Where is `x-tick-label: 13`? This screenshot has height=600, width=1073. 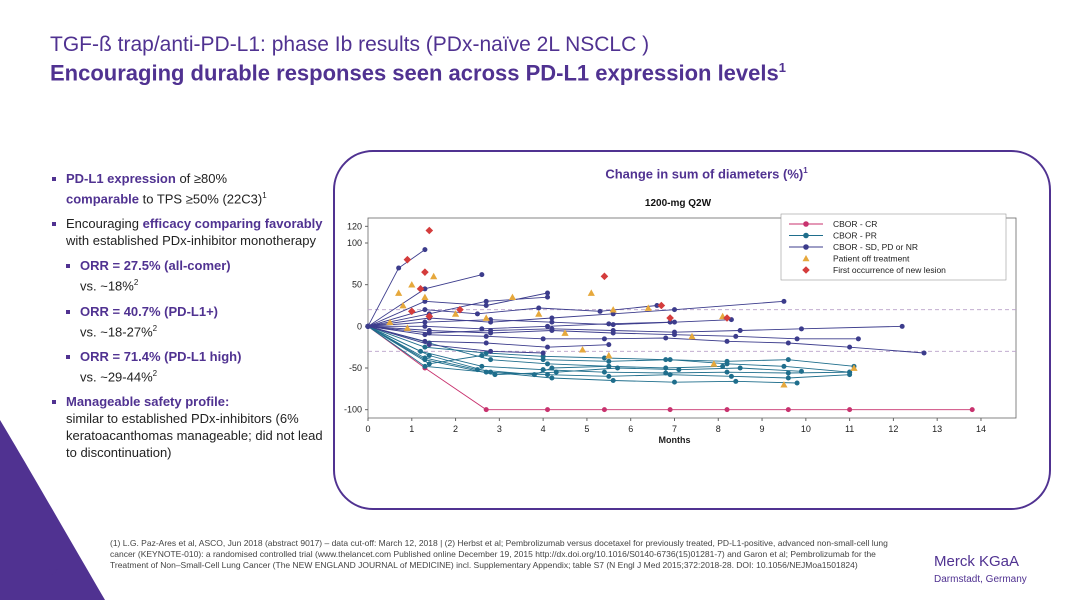
x-tick-label: 13 is located at coordinates (937, 429).